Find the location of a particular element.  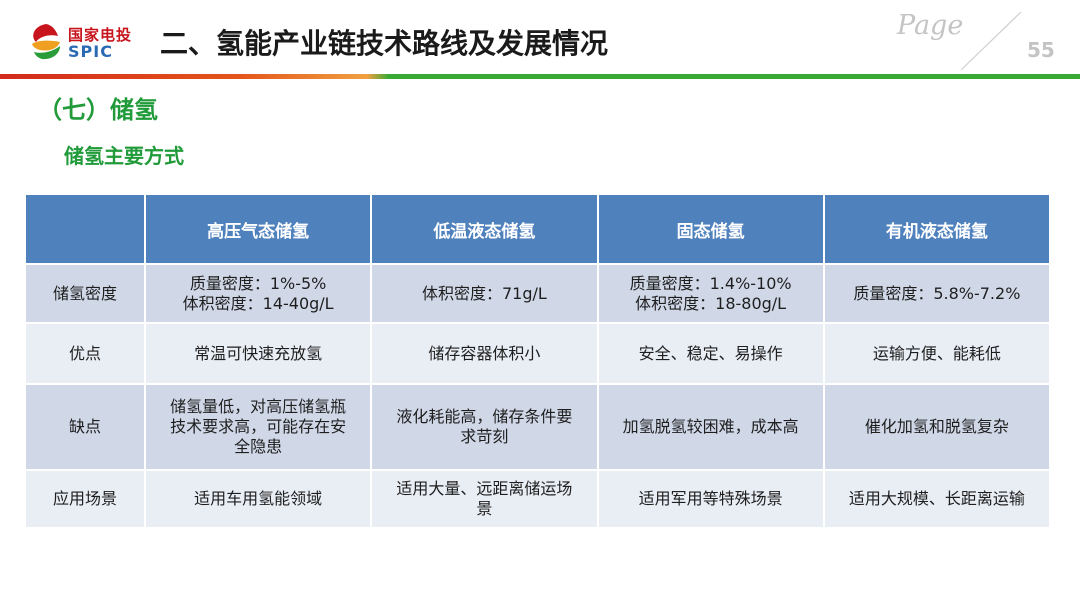

cell-line: 质量密度：1.4%-10% is located at coordinates (710, 283).